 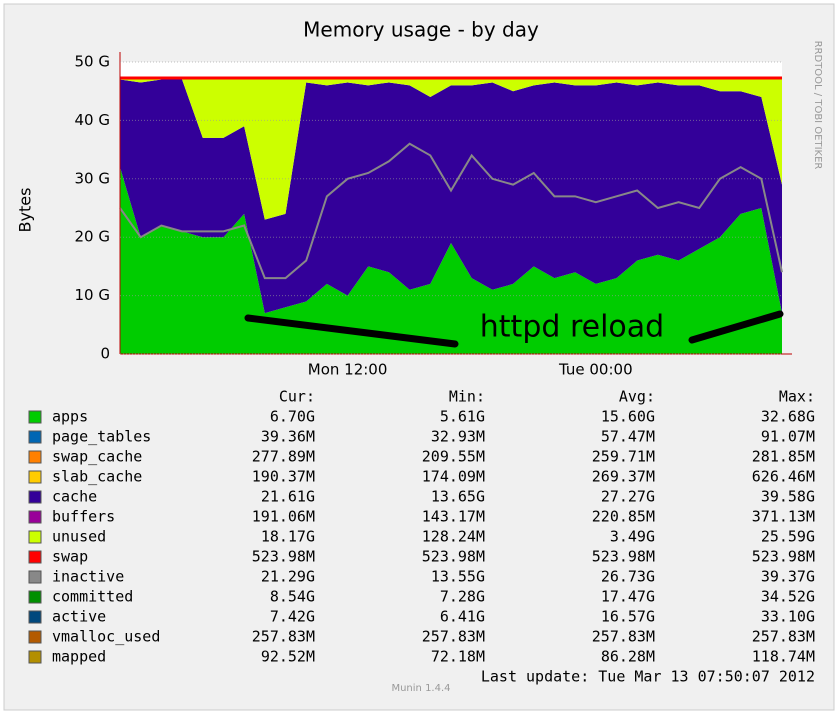 I want to click on legend-label: swap_cache, so click(x=97, y=457).